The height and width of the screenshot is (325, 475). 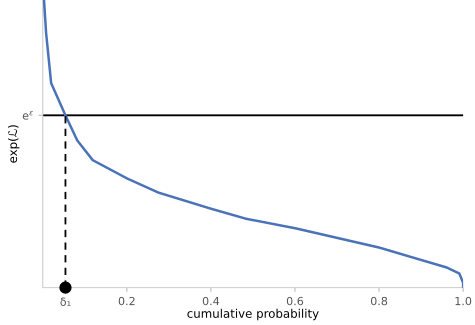 I want to click on x-tick-label: 1.0, so click(x=464, y=301).